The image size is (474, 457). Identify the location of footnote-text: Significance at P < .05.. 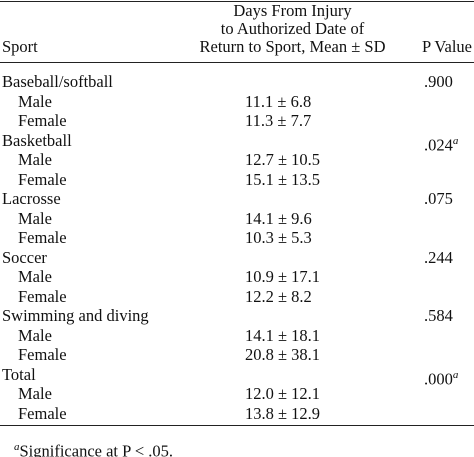
(96, 449).